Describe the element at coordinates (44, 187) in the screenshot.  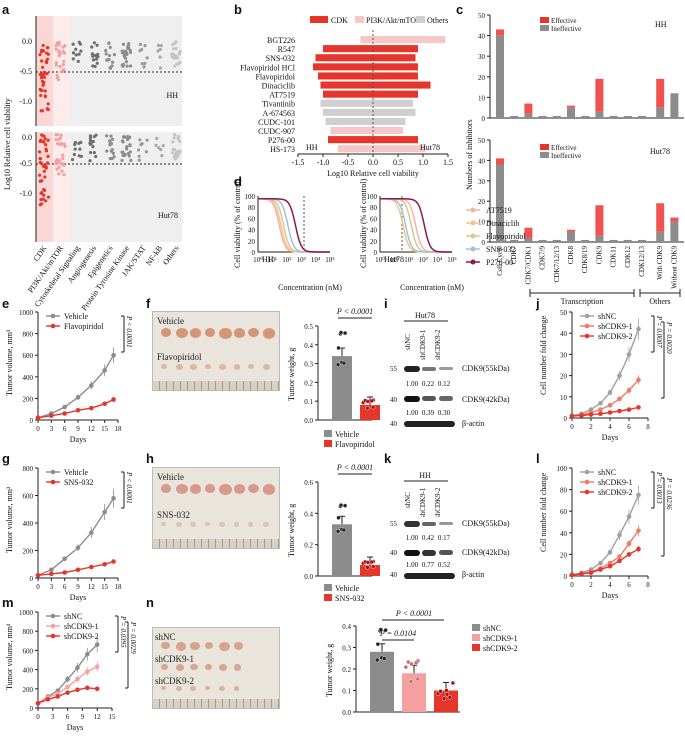
I see `panel-a-bottom-cdk-band` at that location.